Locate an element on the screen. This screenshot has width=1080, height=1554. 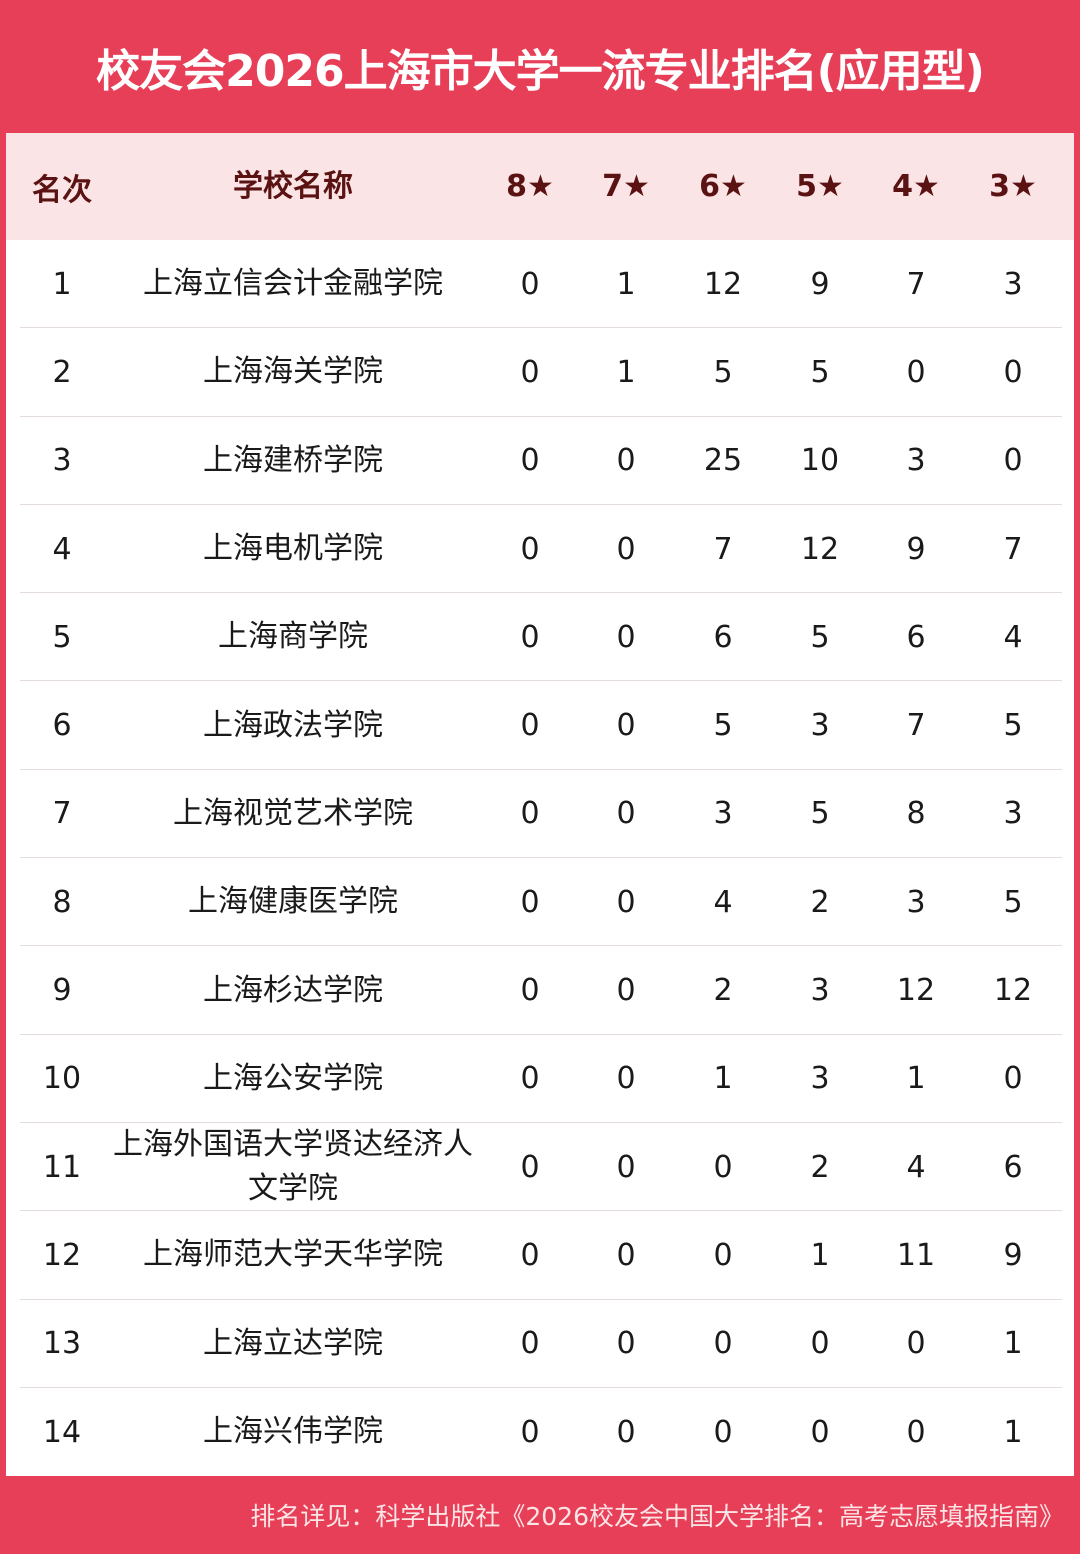
school-name-cell: 上海视觉艺术学院 is located at coordinates (293, 813).